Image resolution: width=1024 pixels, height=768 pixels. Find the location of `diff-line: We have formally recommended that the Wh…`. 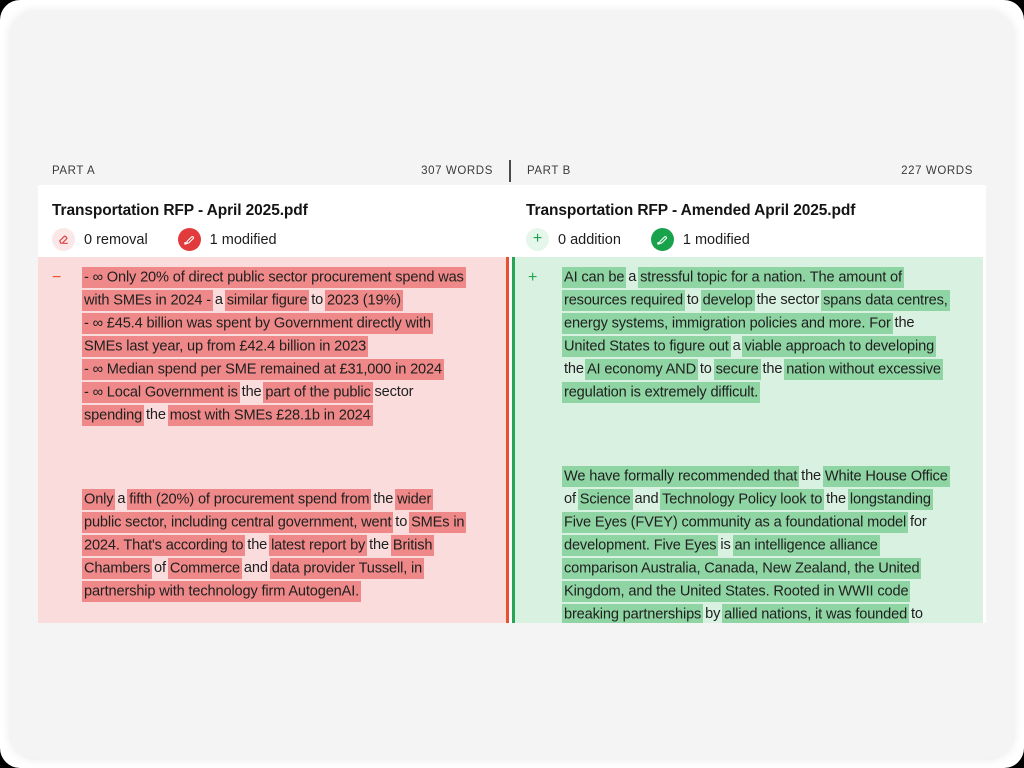

diff-line: We have formally recommended that the Wh… is located at coordinates (770, 476).